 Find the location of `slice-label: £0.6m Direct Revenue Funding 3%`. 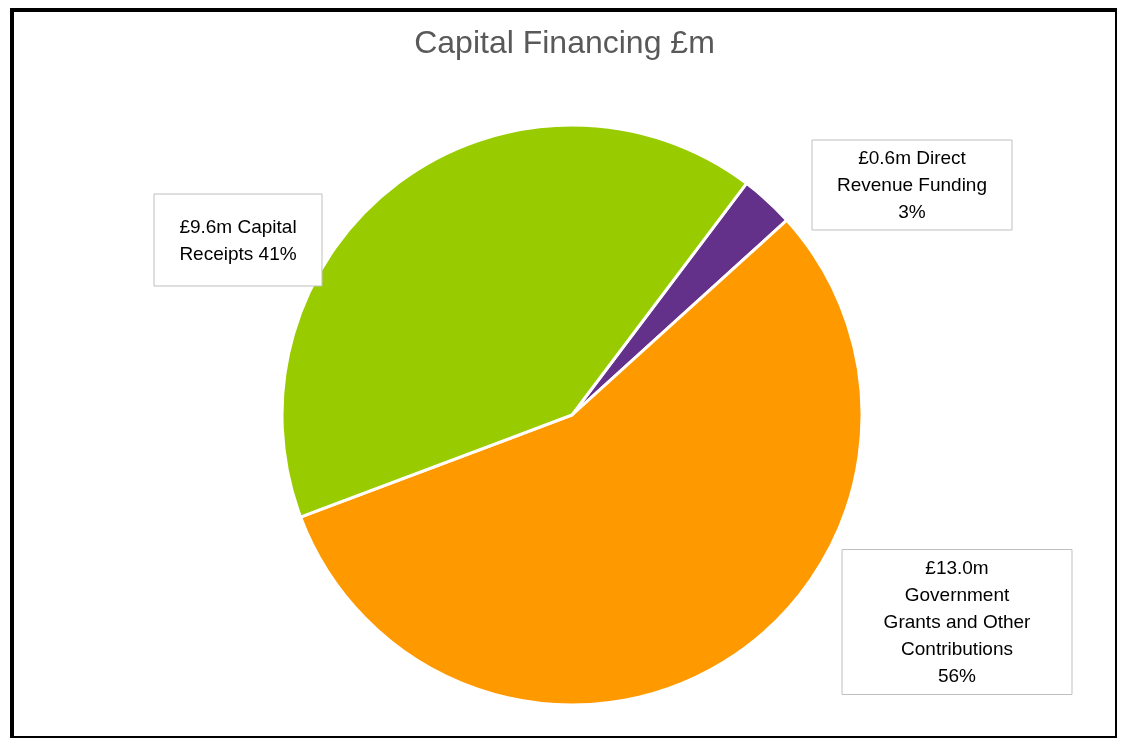

slice-label: £0.6m Direct Revenue Funding 3% is located at coordinates (912, 184).